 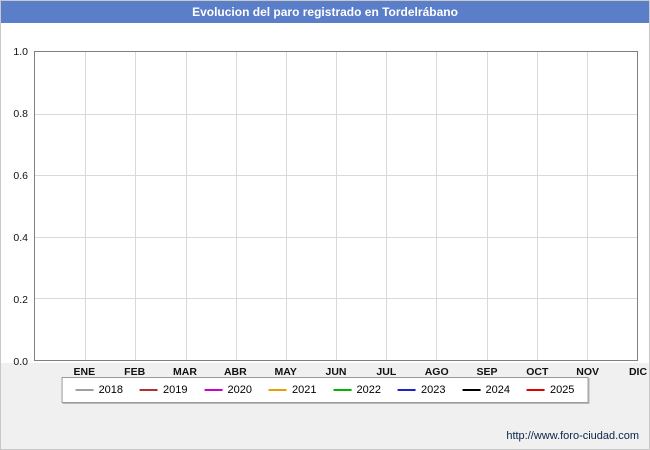 What do you see at coordinates (497, 390) in the screenshot?
I see `legend-label: 2024` at bounding box center [497, 390].